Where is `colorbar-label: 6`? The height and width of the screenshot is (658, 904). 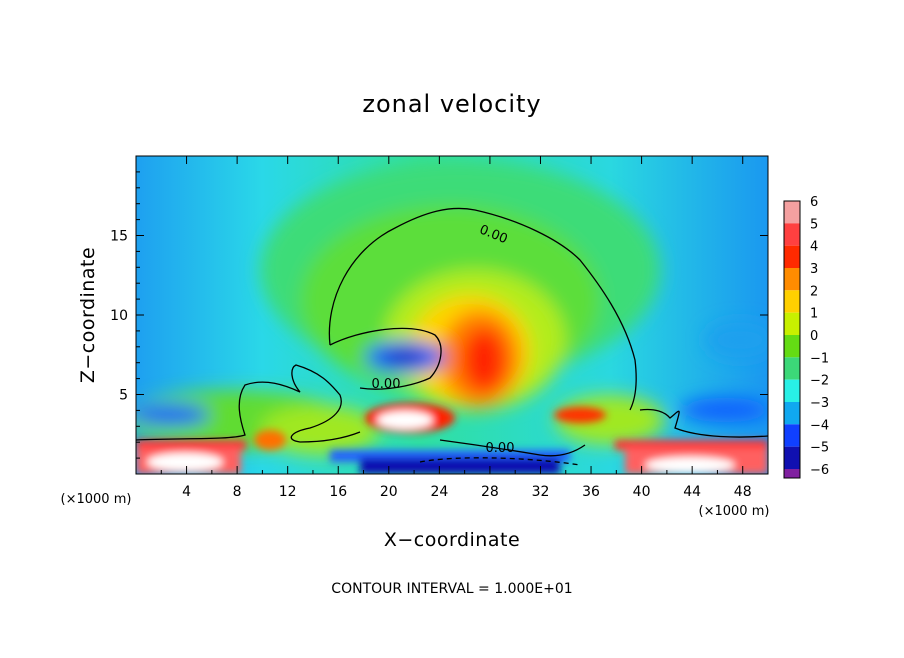
colorbar-label: 6 is located at coordinates (814, 202).